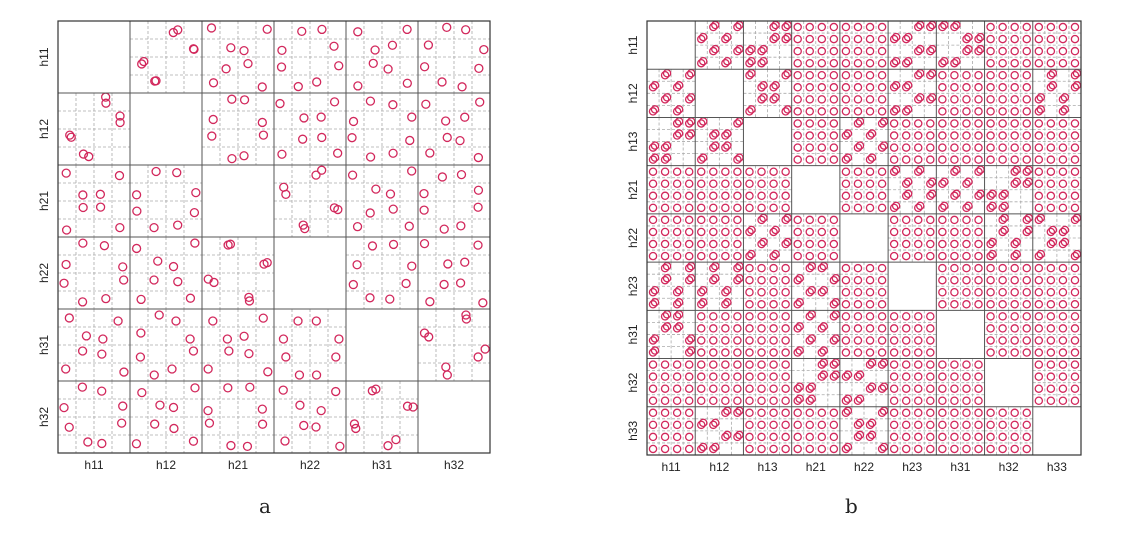  What do you see at coordinates (1009, 189) in the screenshot?
I see `panel-h21-vs-h32` at bounding box center [1009, 189].